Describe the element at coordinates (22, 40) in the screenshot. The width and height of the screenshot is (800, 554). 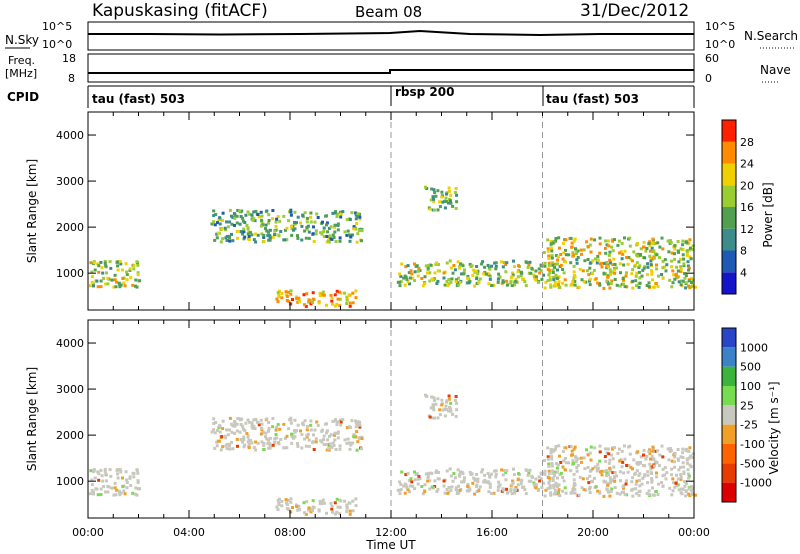
I see `noise-left-label: N.Sky` at that location.